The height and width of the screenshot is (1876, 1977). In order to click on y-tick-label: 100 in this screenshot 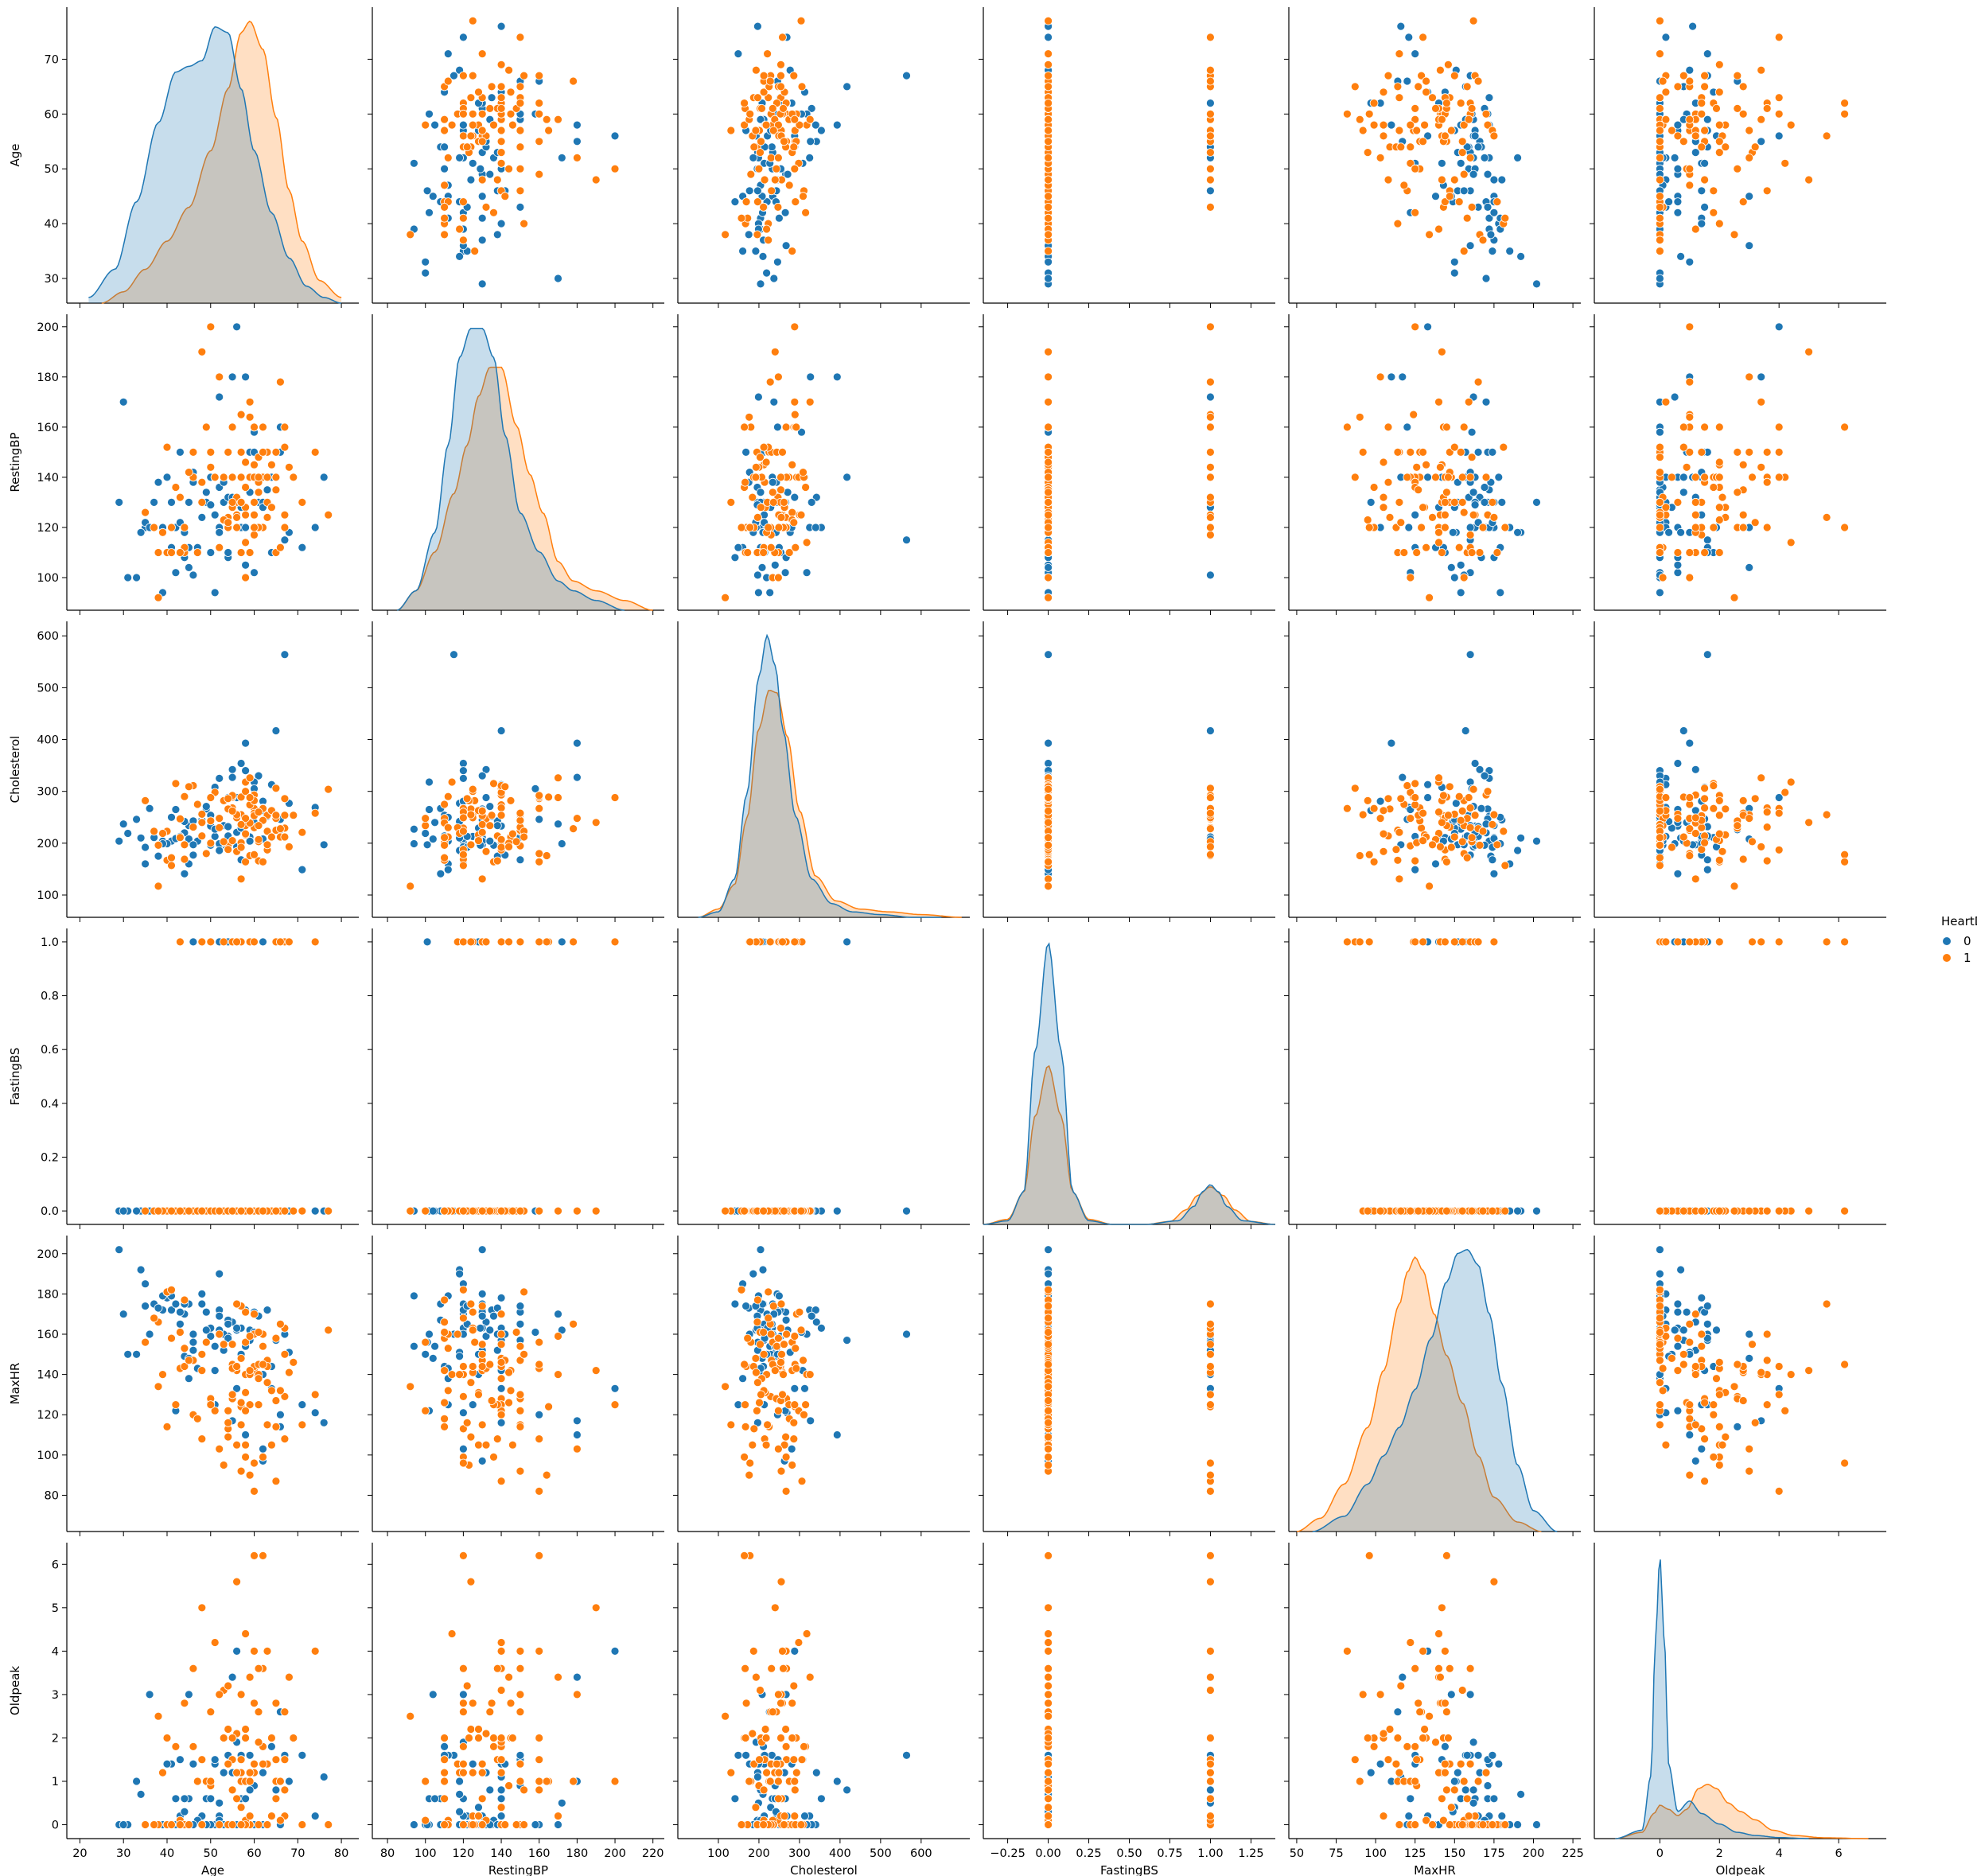, I will do `click(48, 896)`.